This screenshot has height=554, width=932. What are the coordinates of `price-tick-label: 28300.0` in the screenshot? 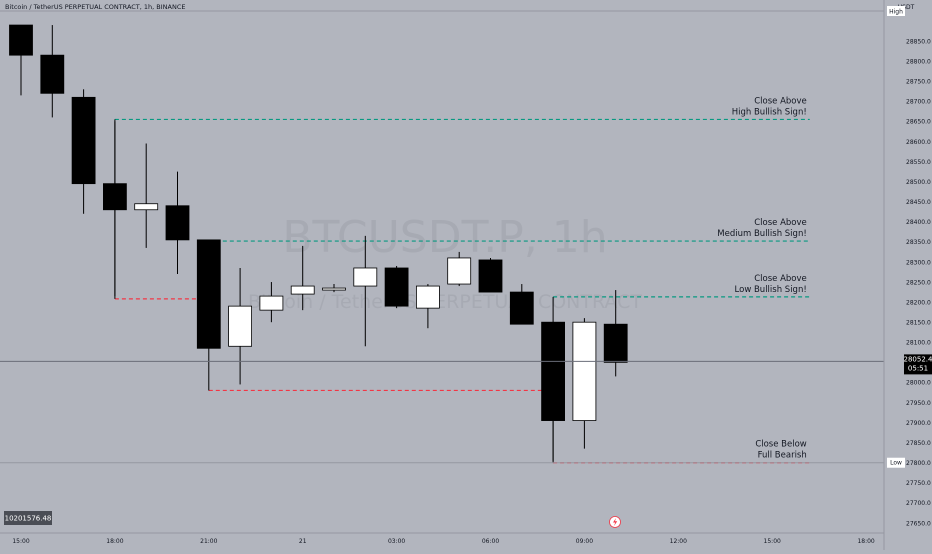 It's located at (918, 262).